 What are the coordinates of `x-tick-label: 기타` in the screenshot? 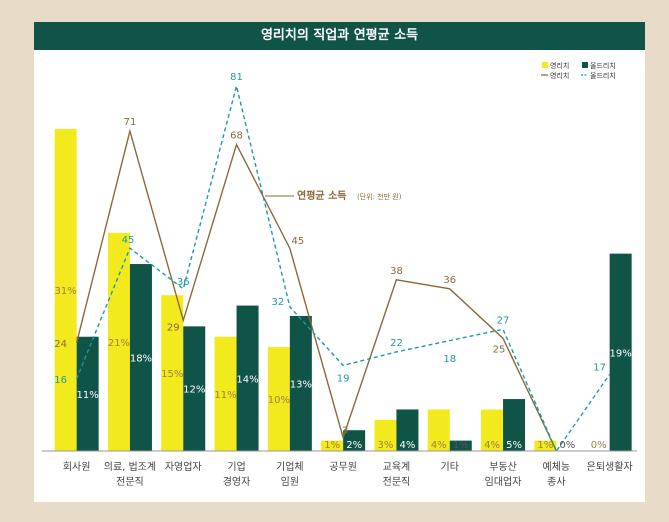 It's located at (450, 467).